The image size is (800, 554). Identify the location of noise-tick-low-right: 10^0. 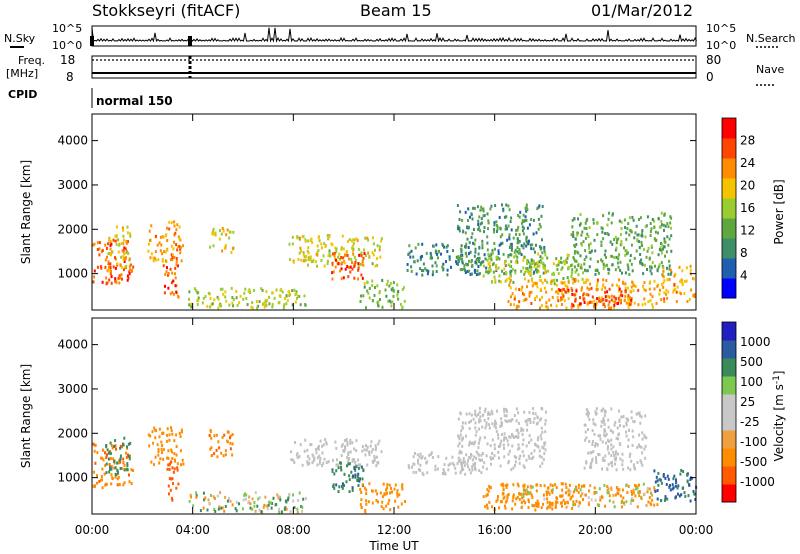
(721, 45).